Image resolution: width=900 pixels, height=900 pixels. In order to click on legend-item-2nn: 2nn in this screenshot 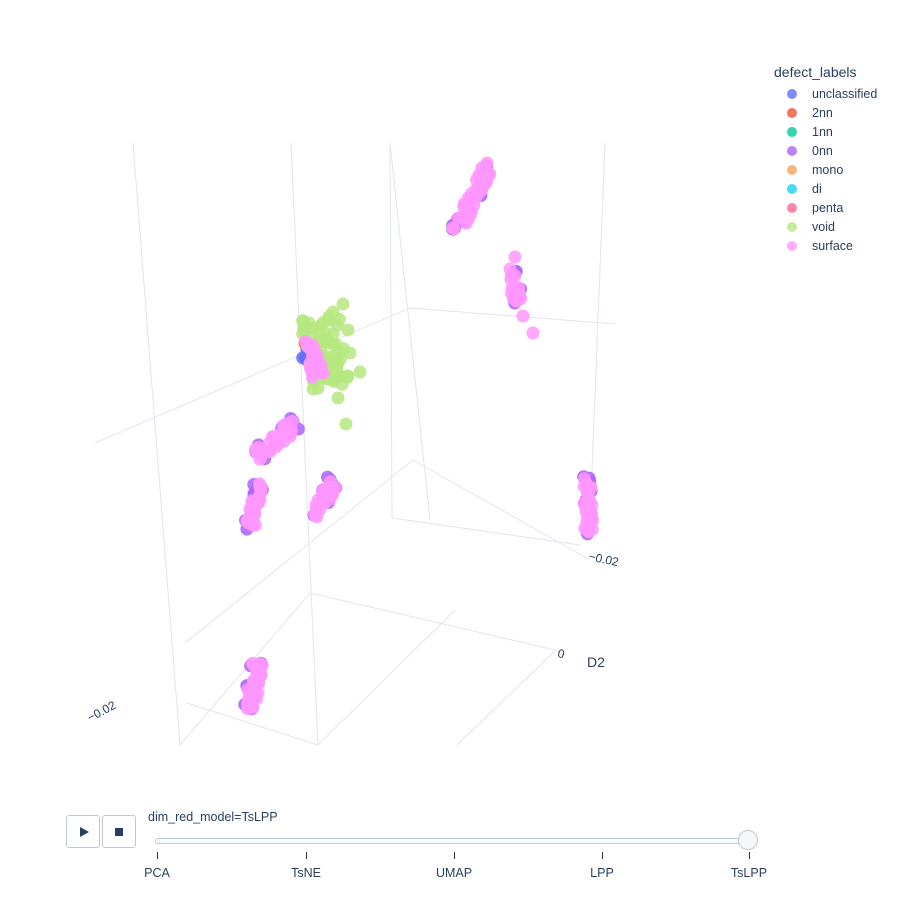, I will do `click(825, 112)`.